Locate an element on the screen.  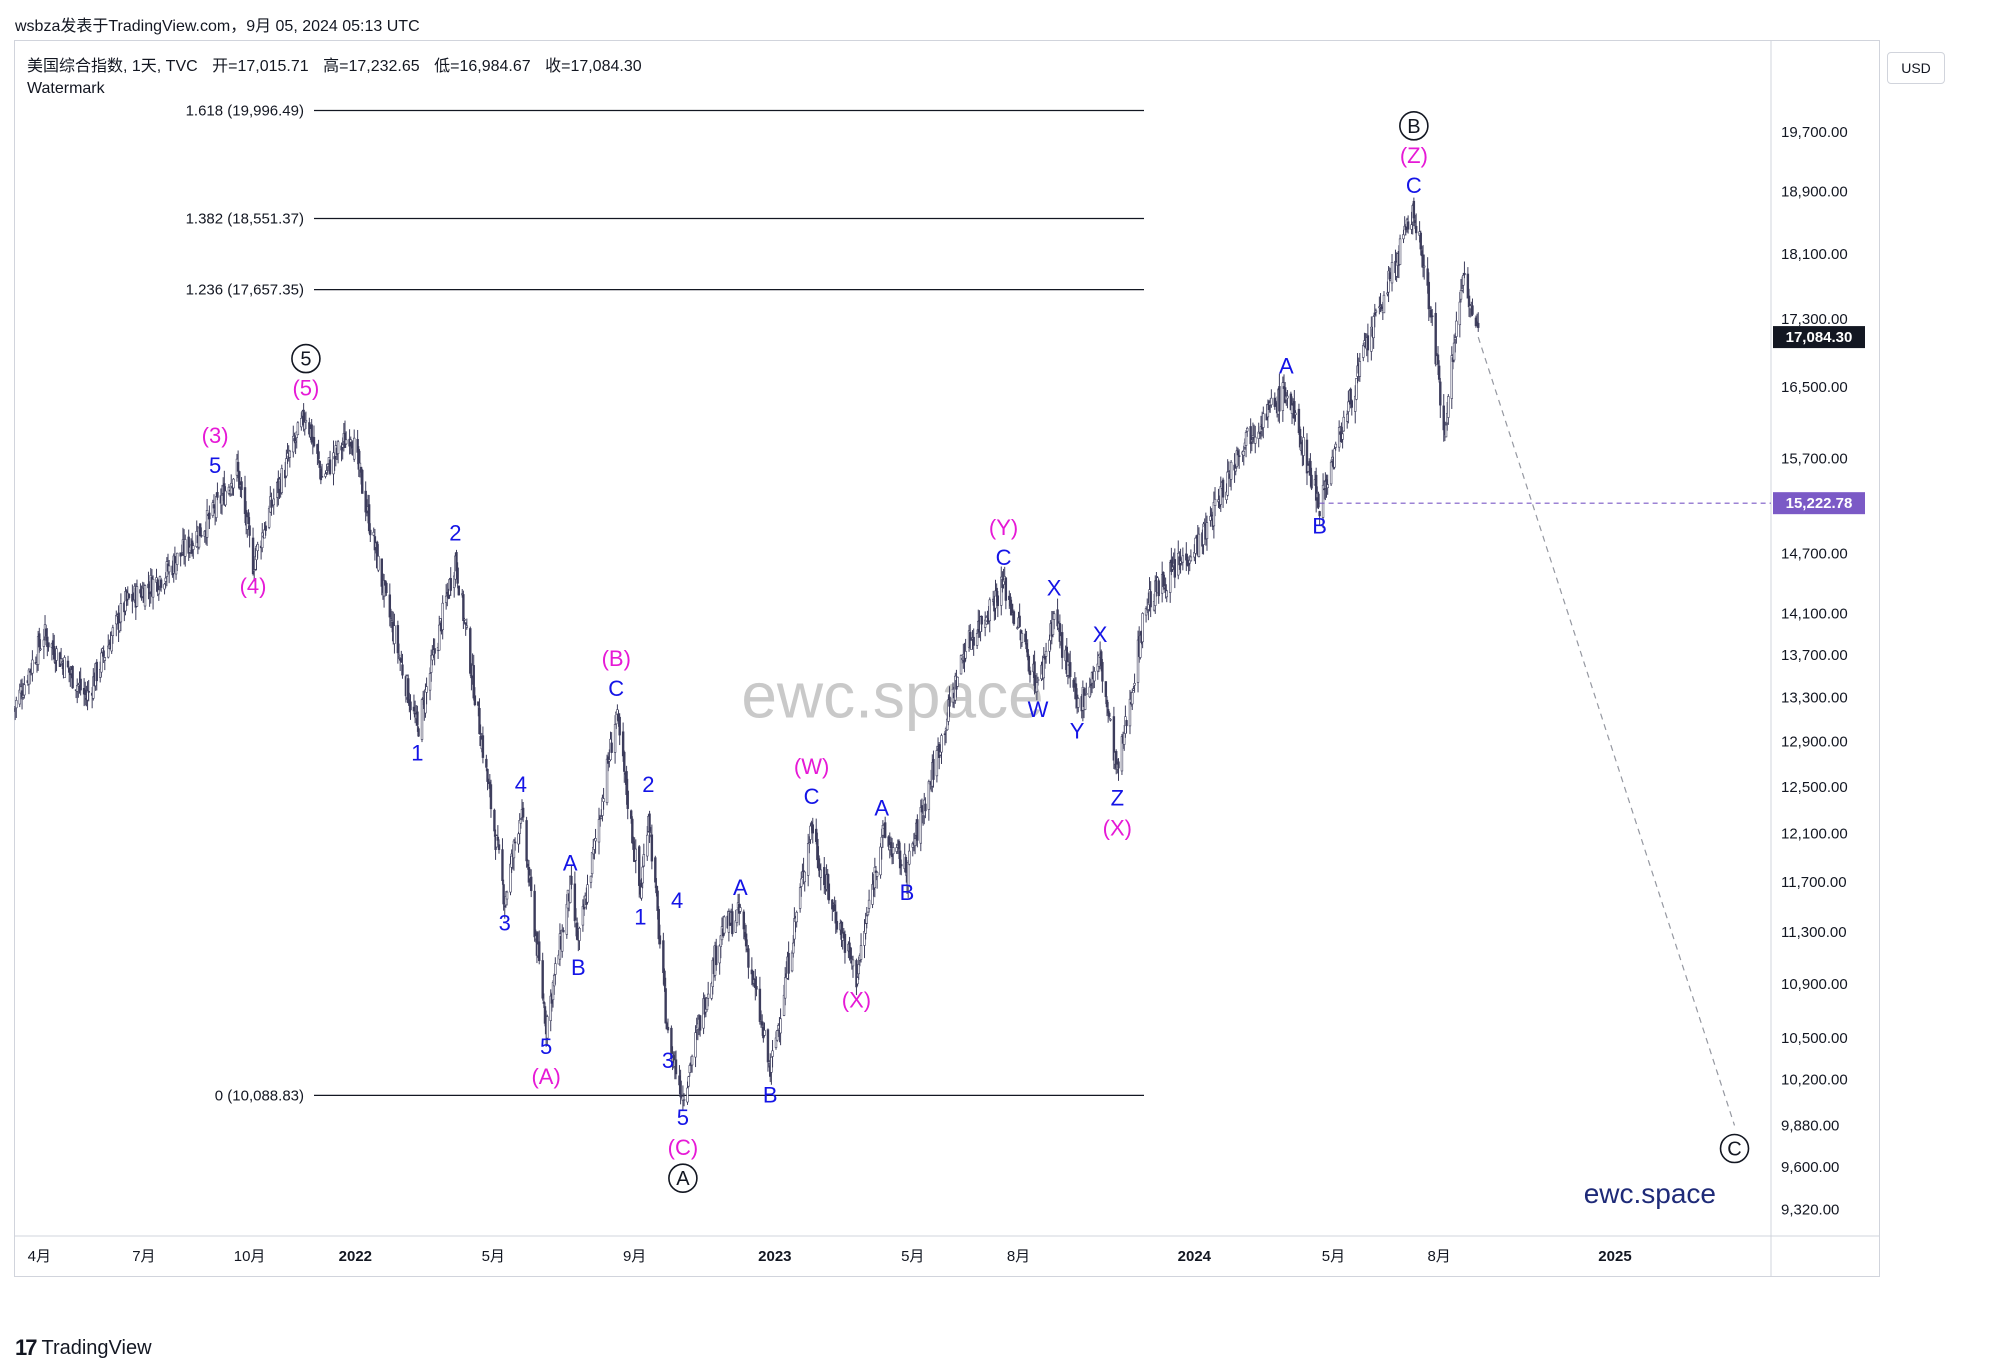
support-level-label: 15,222.78 is located at coordinates (1819, 503).